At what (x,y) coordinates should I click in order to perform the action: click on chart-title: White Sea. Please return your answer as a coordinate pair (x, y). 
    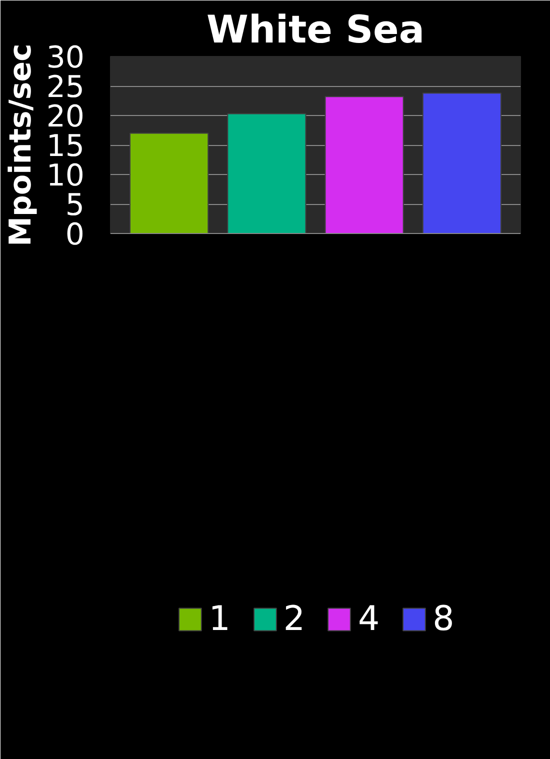
    Looking at the image, I should click on (315, 30).